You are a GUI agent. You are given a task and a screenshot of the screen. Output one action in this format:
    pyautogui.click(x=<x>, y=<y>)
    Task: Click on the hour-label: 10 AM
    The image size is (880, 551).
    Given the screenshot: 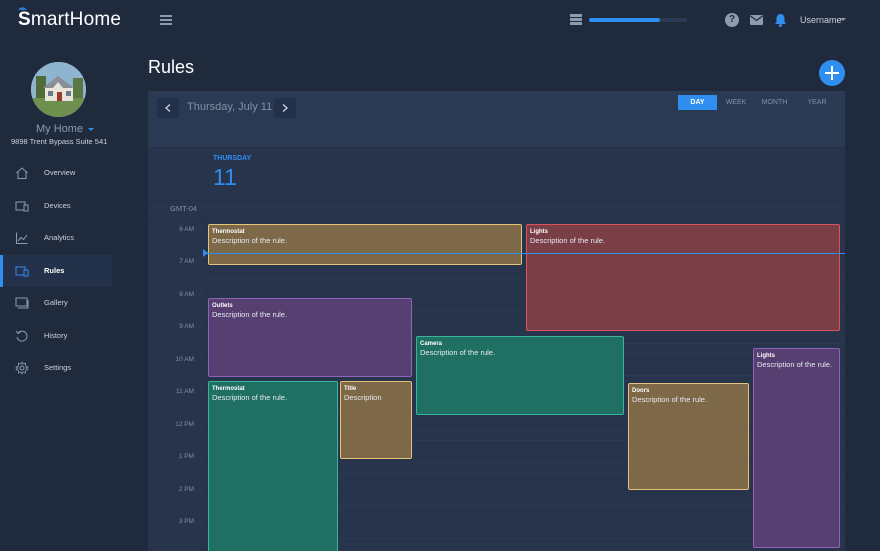 What is the action you would take?
    pyautogui.click(x=184, y=359)
    